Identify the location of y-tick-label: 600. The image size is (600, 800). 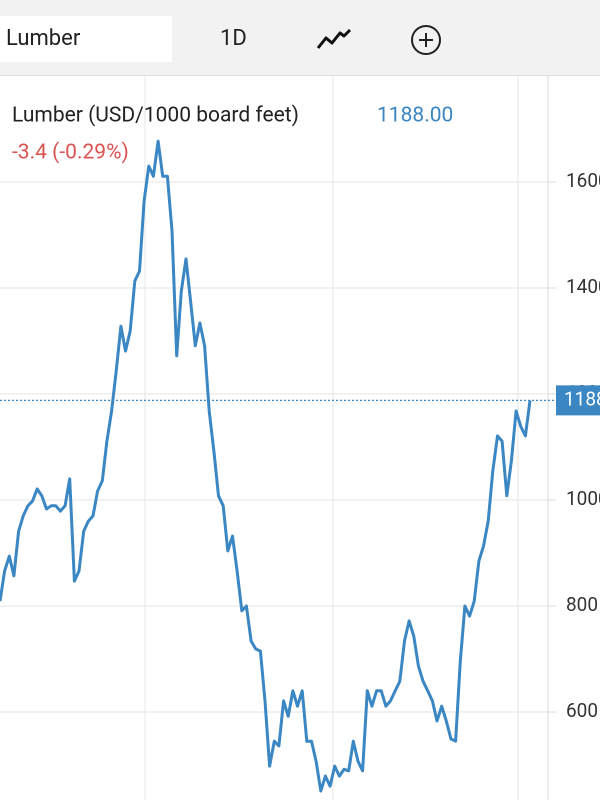
(582, 710).